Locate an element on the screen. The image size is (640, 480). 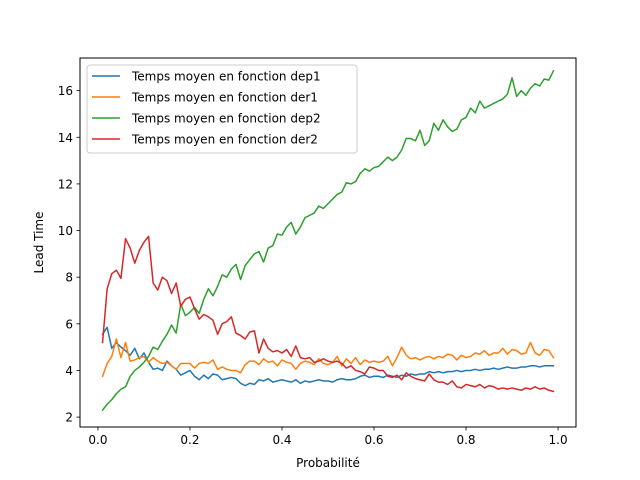
legend-frame is located at coordinates (222, 109).